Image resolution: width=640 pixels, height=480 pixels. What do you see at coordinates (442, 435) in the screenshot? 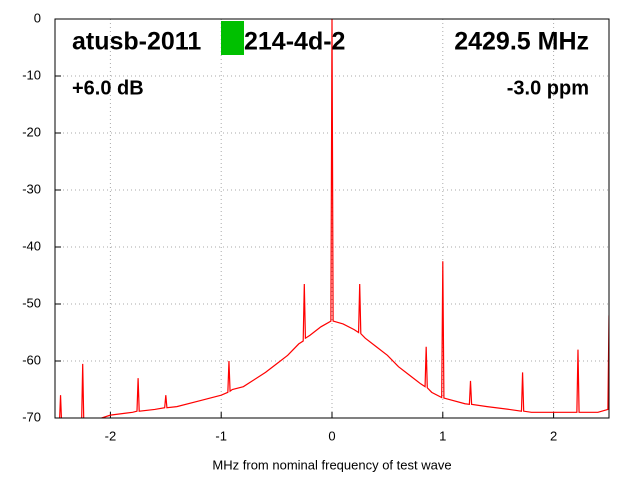
I see `x-tick-label: 1` at bounding box center [442, 435].